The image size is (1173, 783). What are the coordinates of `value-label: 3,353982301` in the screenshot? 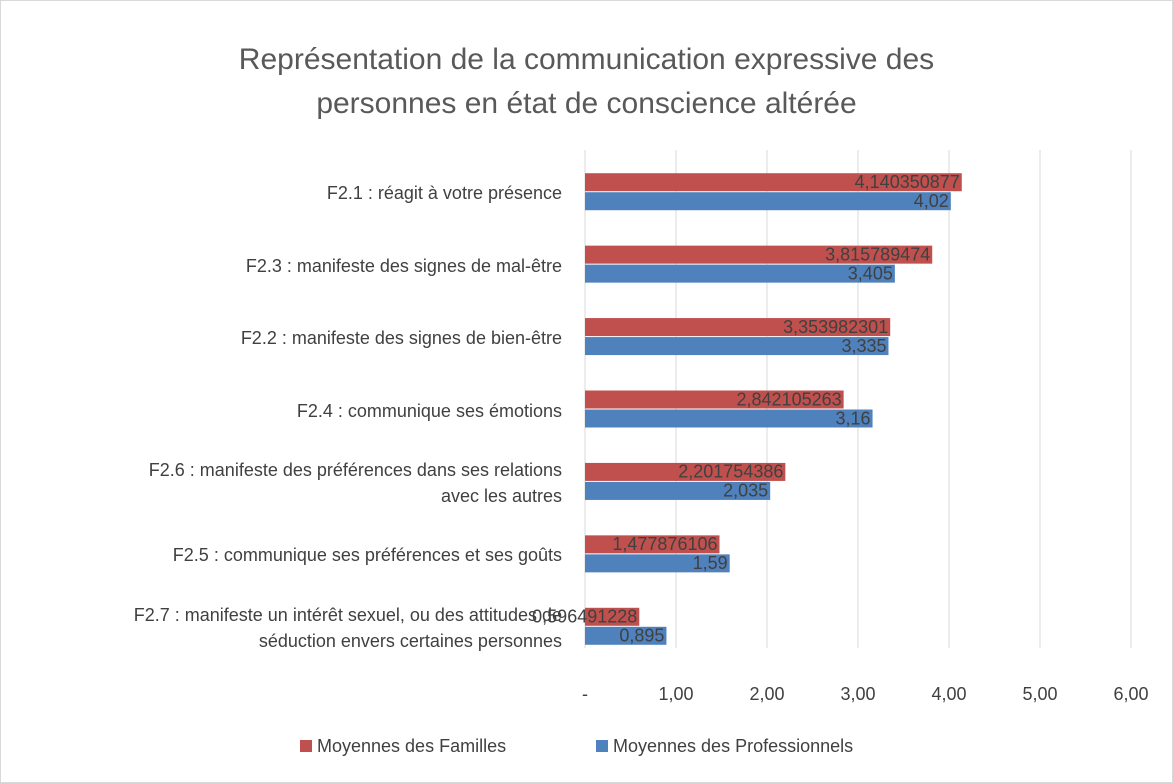 It's located at (835, 327).